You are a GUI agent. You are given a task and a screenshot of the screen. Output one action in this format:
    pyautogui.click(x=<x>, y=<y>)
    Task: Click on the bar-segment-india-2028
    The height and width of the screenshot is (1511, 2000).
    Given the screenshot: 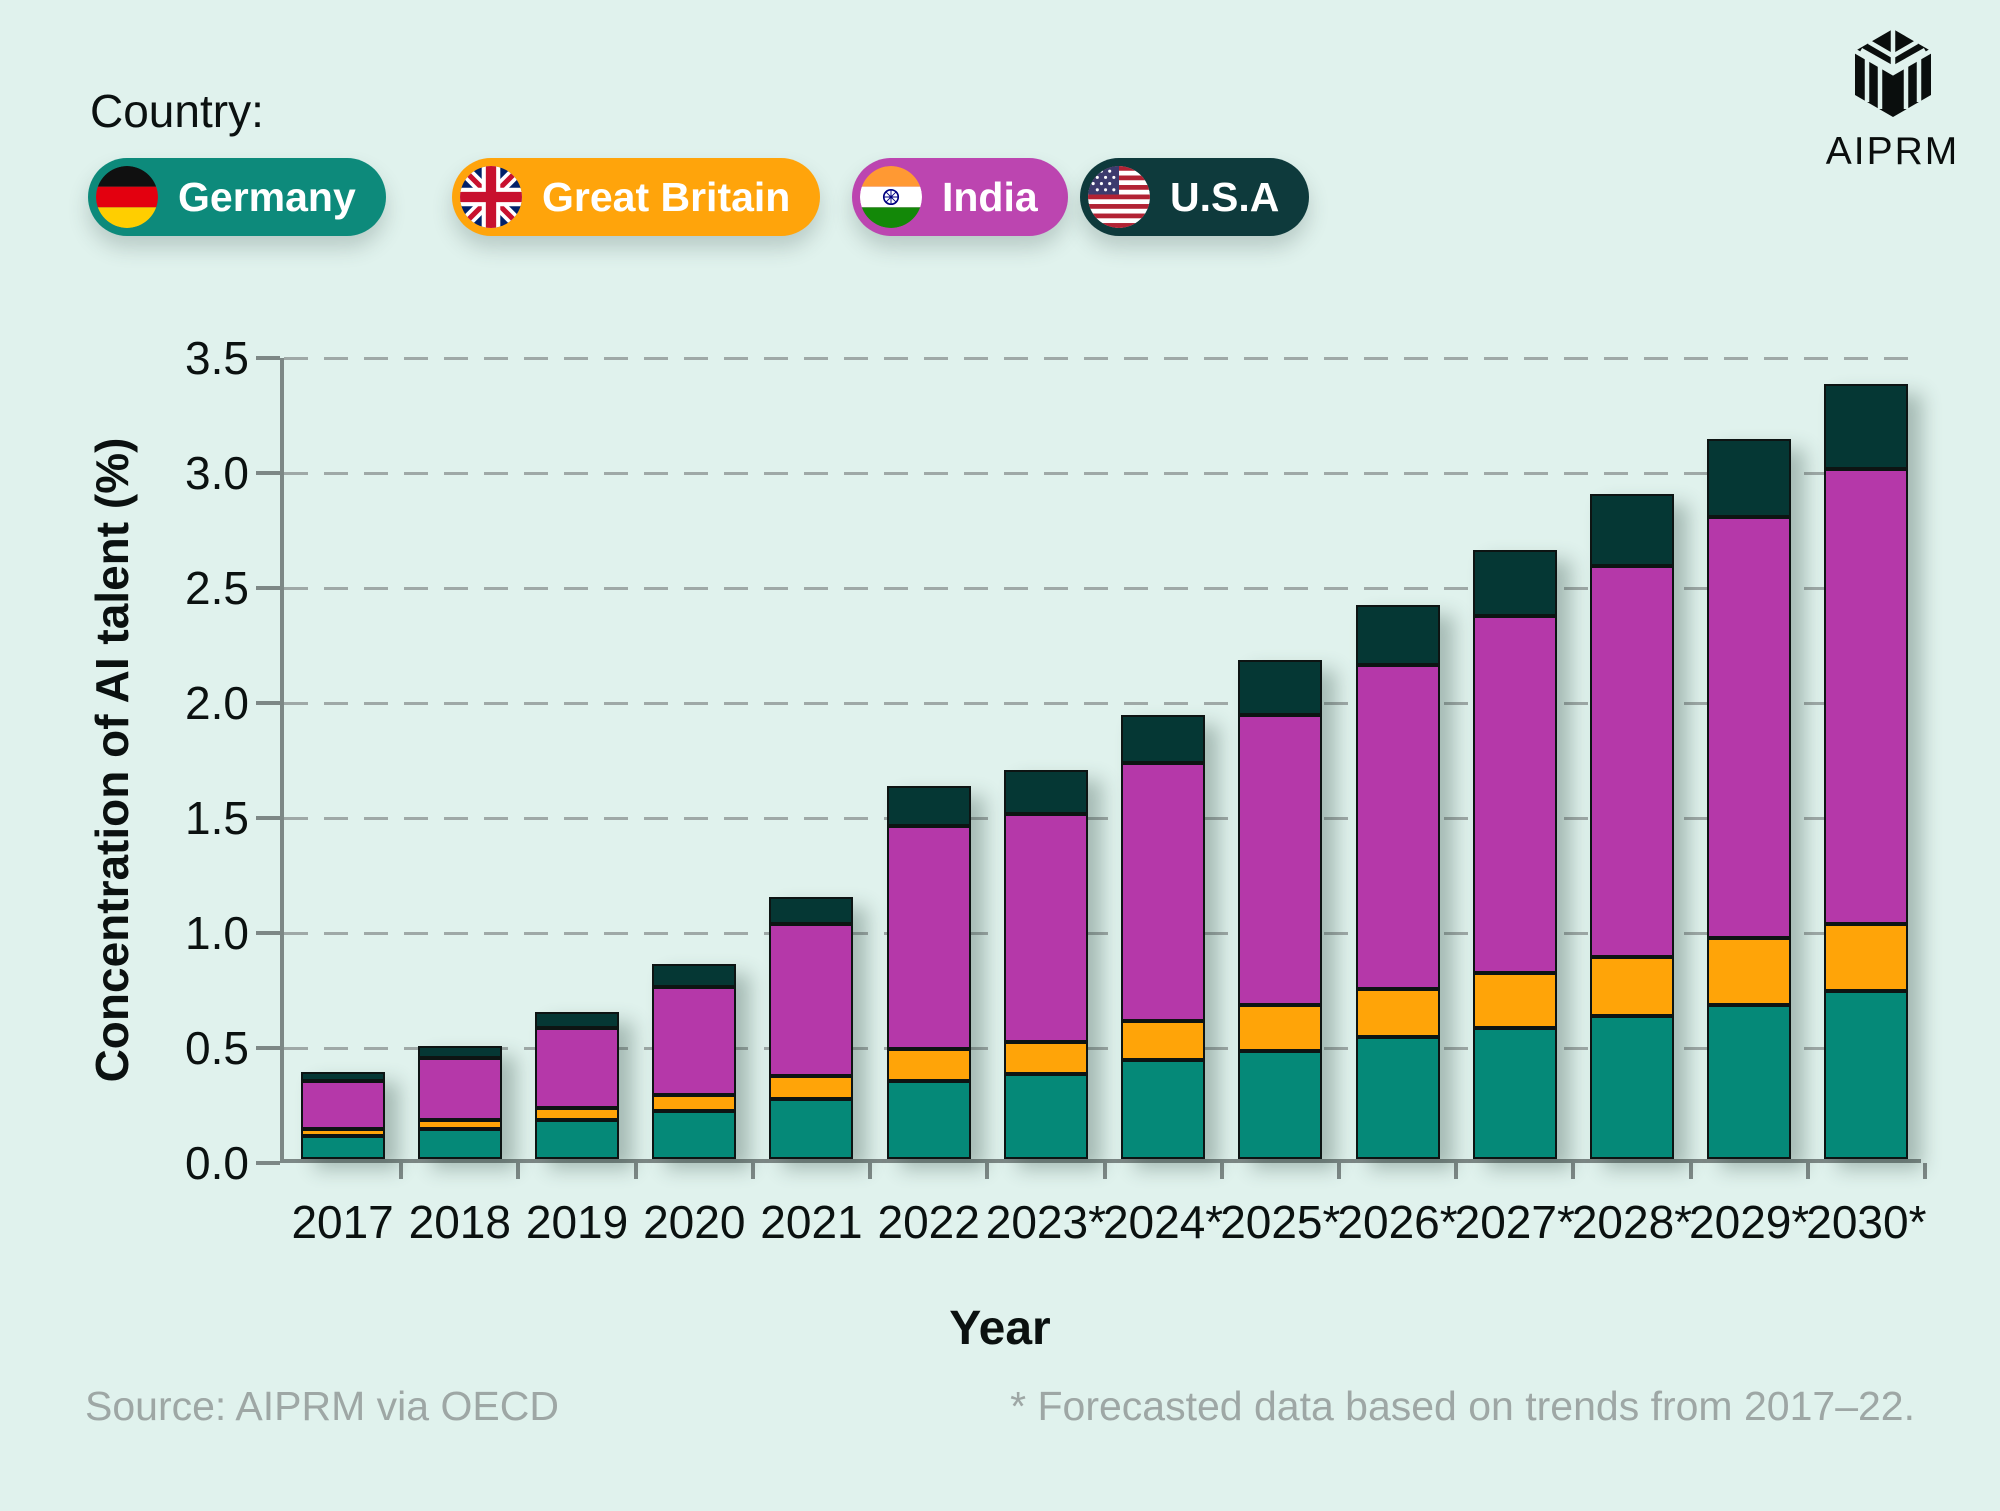 What is the action you would take?
    pyautogui.click(x=1631, y=761)
    